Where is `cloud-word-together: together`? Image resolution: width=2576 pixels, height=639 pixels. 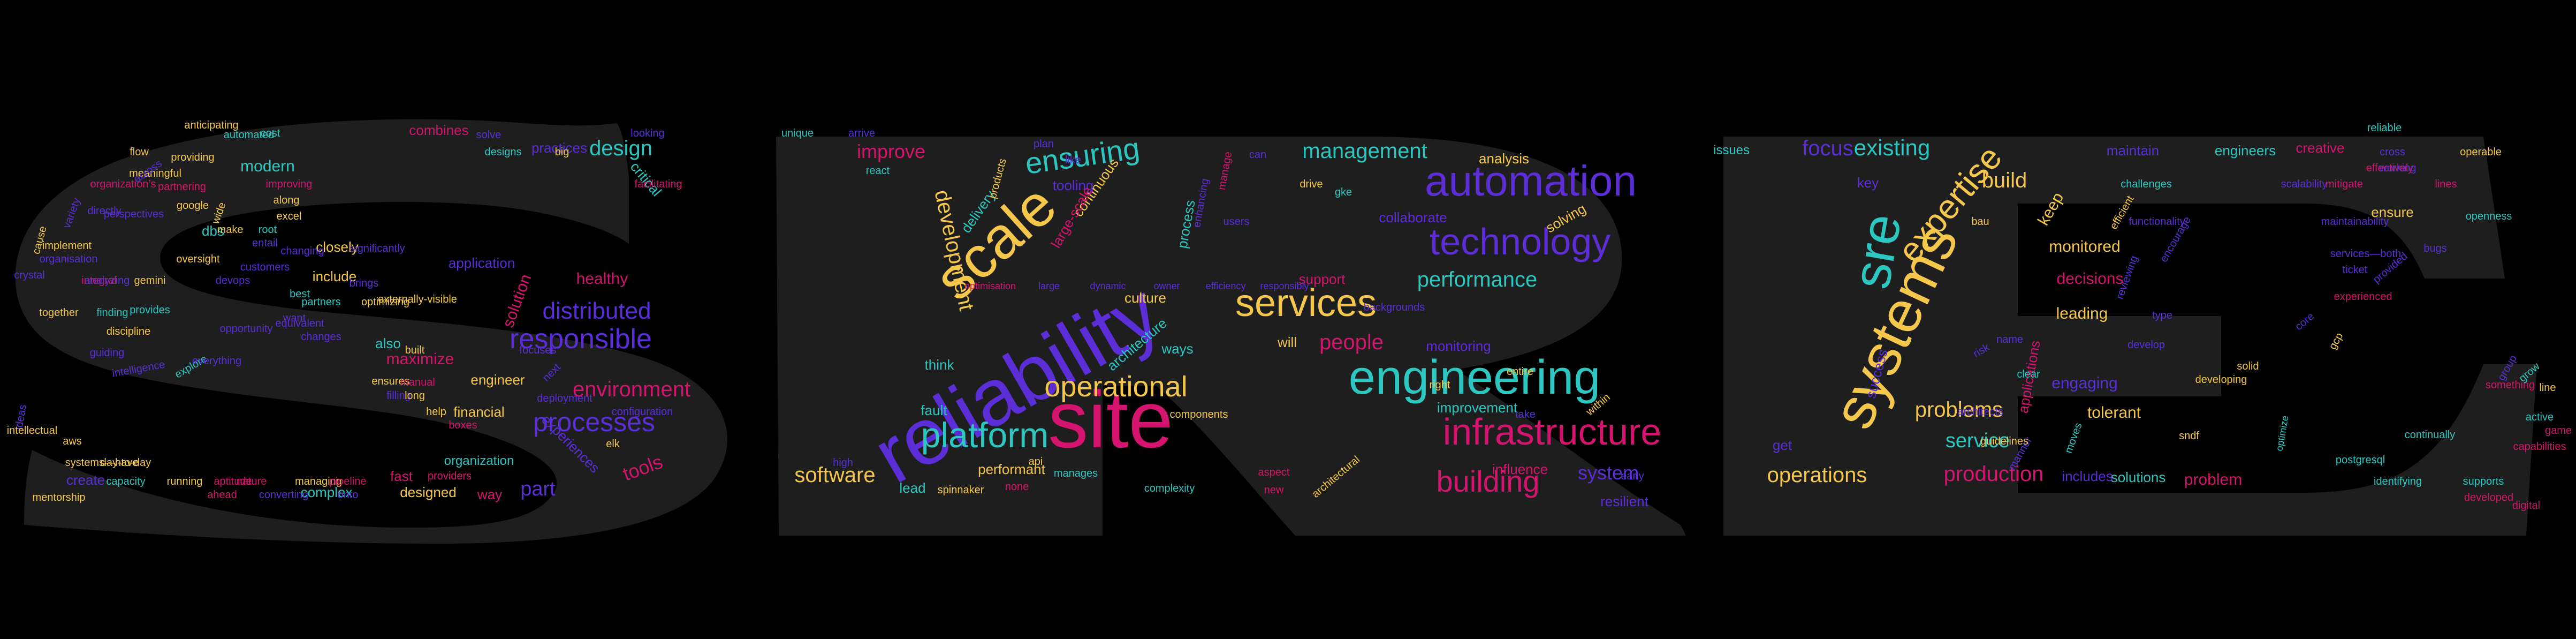 cloud-word-together: together is located at coordinates (59, 313).